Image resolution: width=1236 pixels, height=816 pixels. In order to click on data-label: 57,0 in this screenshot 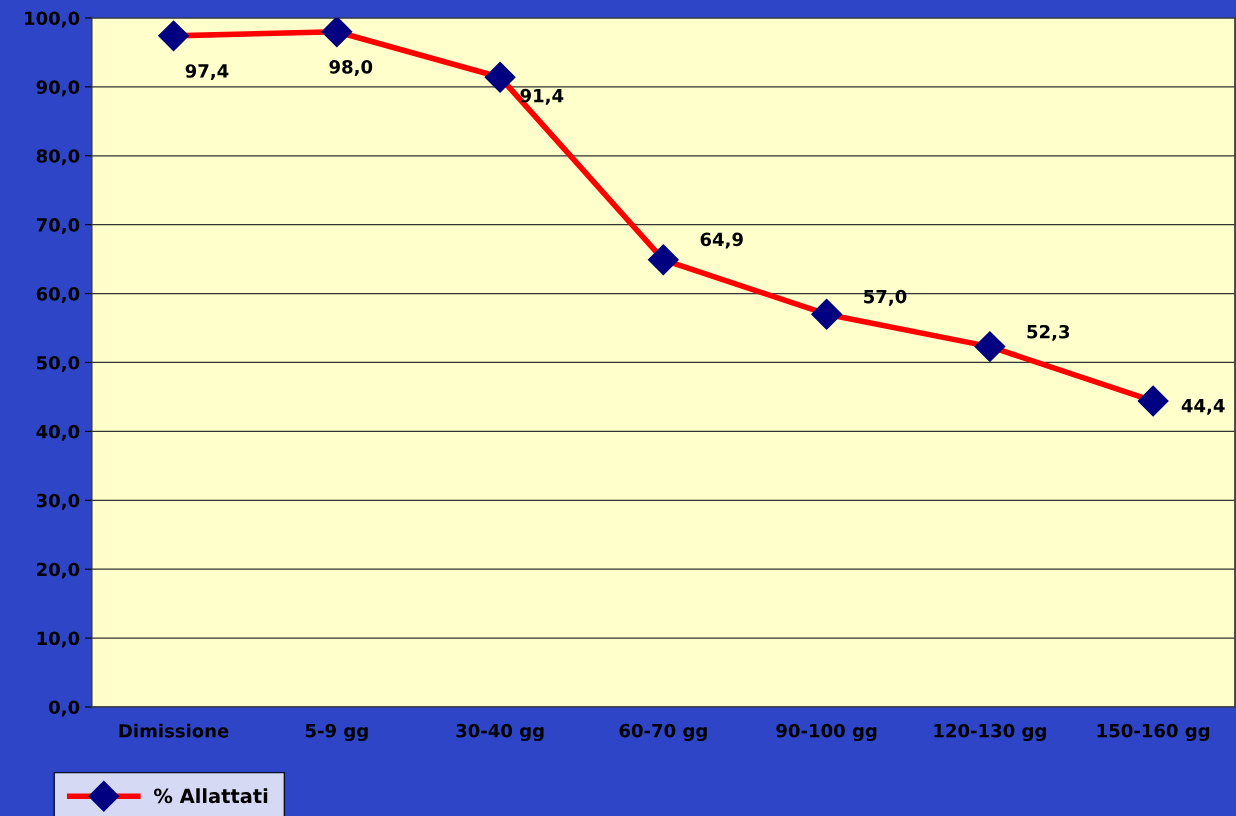, I will do `click(885, 297)`.